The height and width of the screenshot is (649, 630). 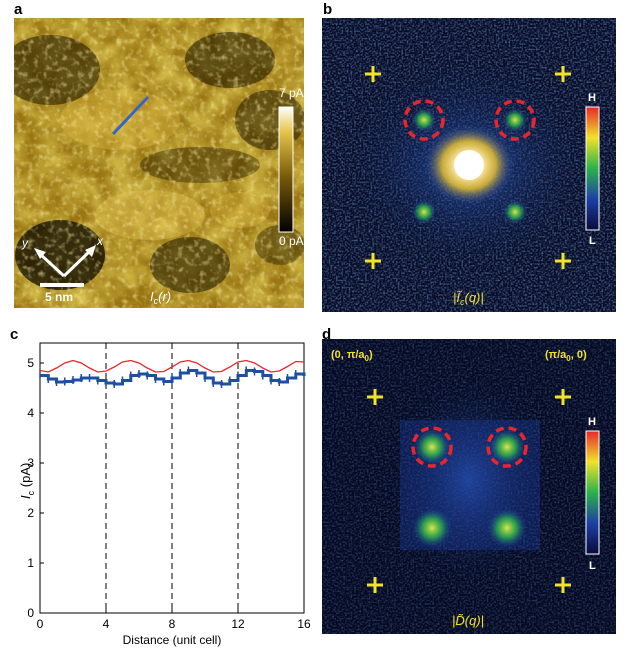 What do you see at coordinates (14, 334) in the screenshot?
I see `panel-label-c: c` at bounding box center [14, 334].